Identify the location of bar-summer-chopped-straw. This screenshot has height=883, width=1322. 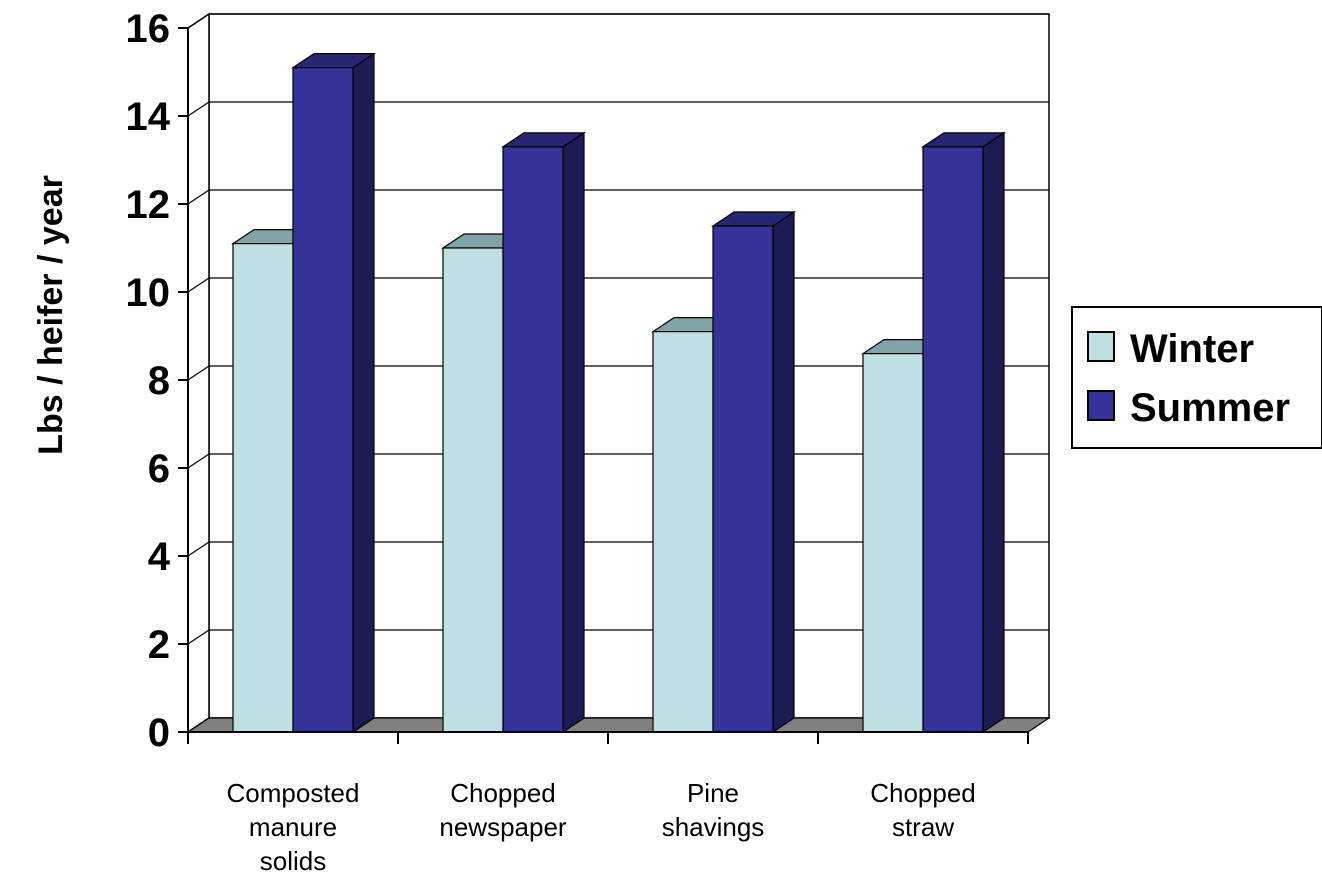
(963, 432).